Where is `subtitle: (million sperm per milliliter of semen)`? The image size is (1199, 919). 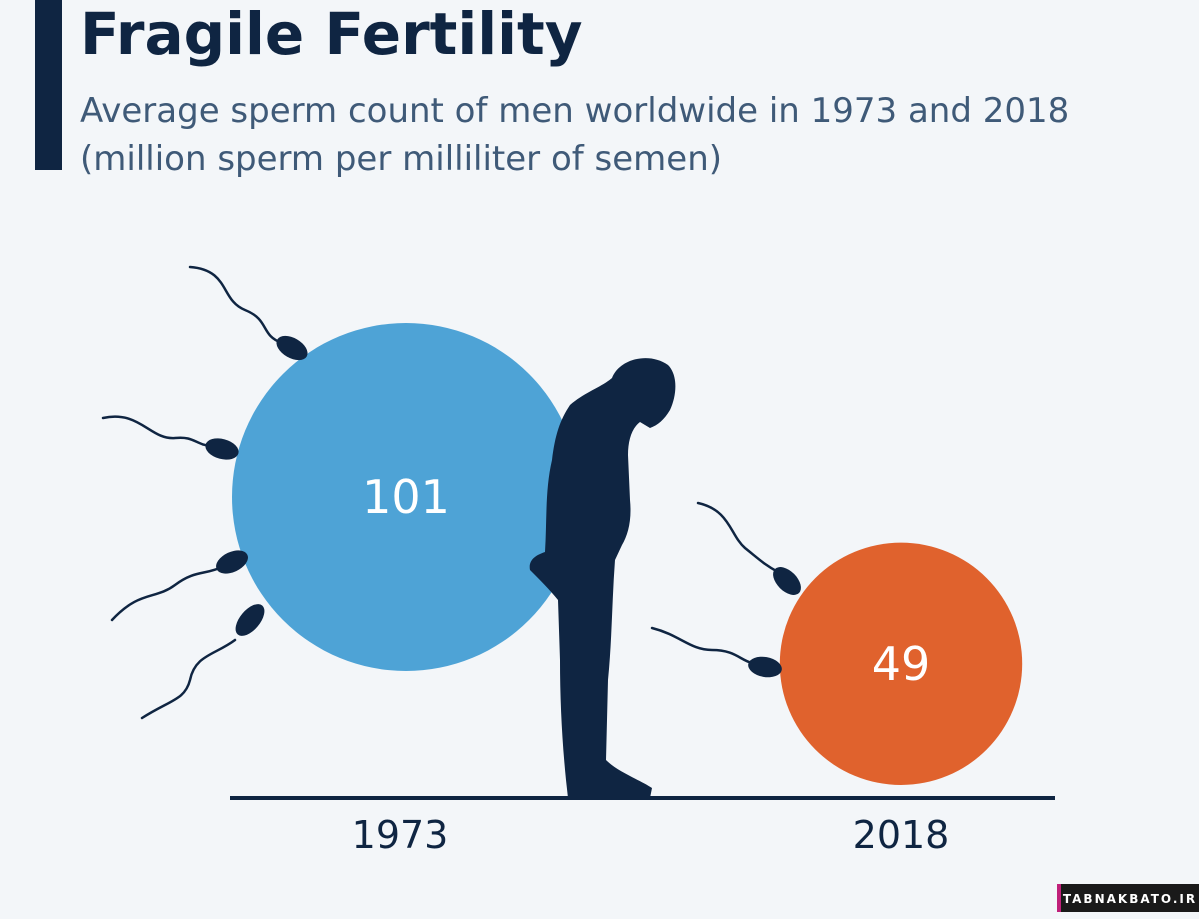
subtitle: (million sperm per milliliter of semen) is located at coordinates (401, 159).